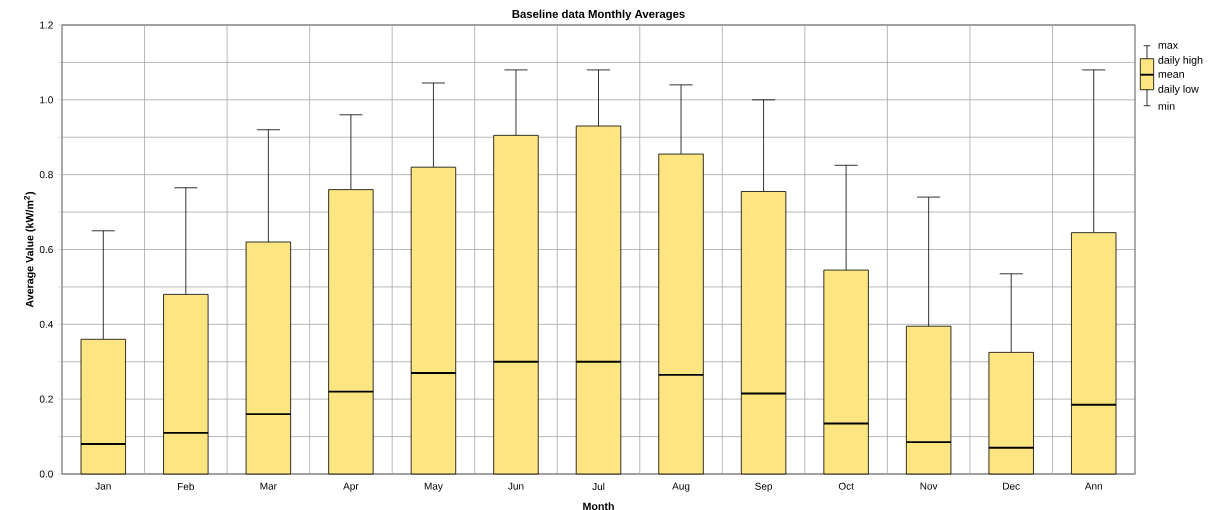  What do you see at coordinates (1166, 106) in the screenshot?
I see `text: min` at bounding box center [1166, 106].